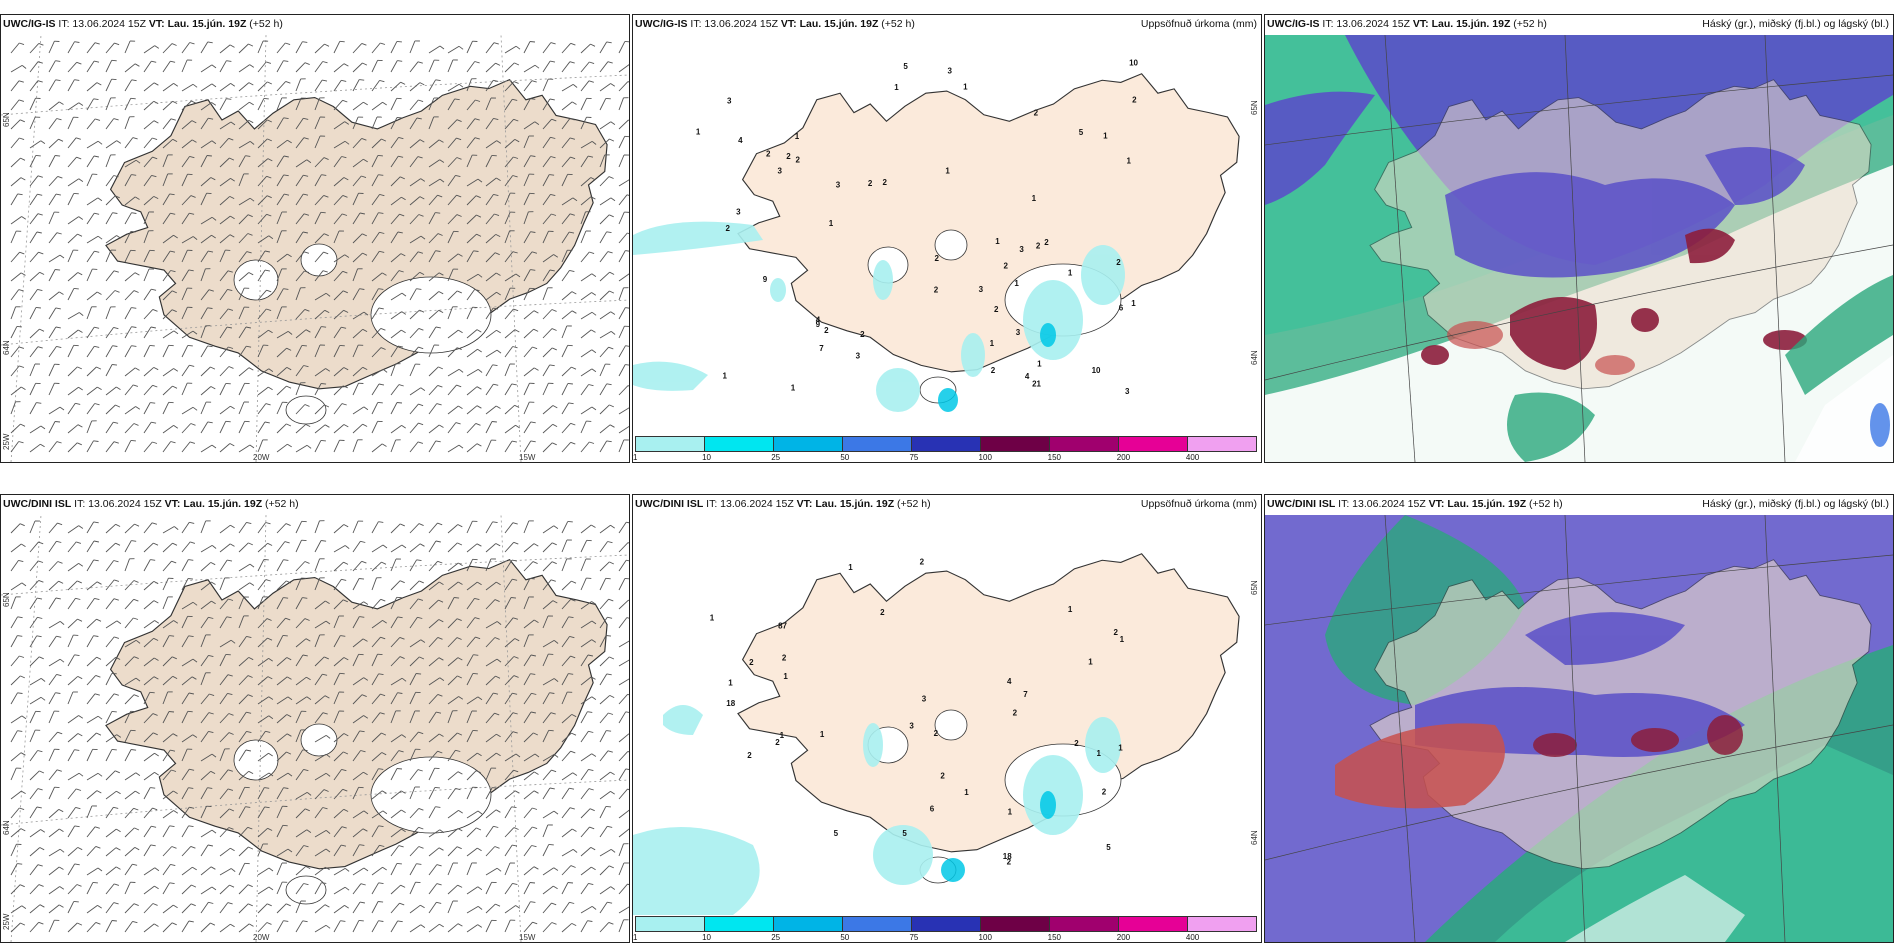 The height and width of the screenshot is (950, 1900). Describe the element at coordinates (777, 742) in the screenshot. I see `precip-value-label: 2` at that location.